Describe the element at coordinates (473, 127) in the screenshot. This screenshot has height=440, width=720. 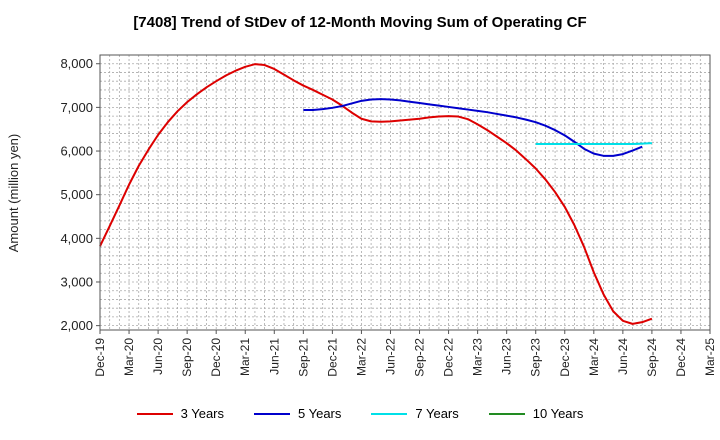
I see `series-line-5-years` at that location.